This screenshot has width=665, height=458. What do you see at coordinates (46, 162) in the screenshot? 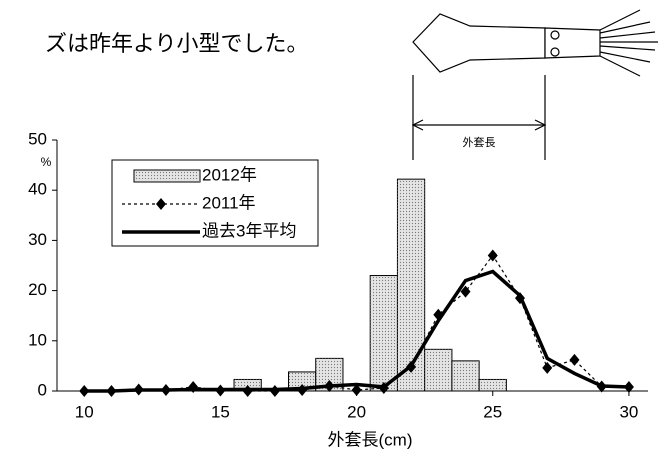
I see `y-axis-label: %` at bounding box center [46, 162].